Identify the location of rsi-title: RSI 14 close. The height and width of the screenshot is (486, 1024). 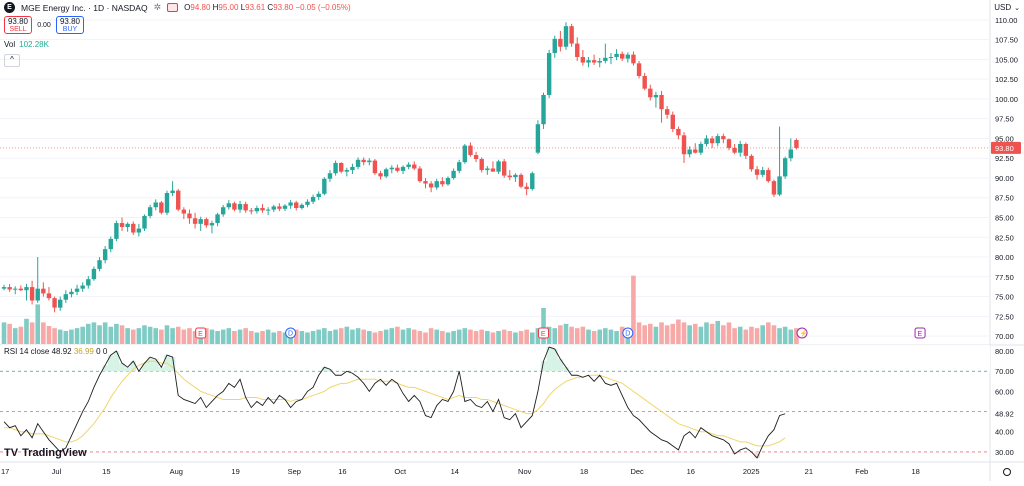
(27, 351).